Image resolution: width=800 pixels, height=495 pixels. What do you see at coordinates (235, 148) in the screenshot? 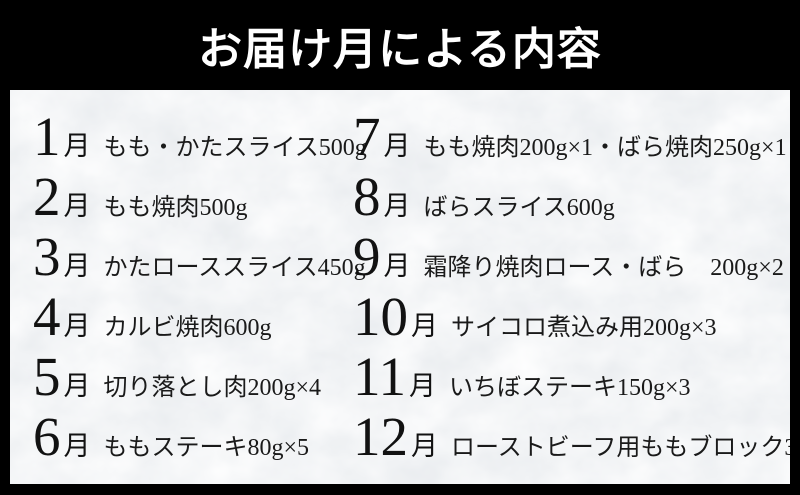
I see `month-item-description: もも・かたスライス500g` at bounding box center [235, 148].